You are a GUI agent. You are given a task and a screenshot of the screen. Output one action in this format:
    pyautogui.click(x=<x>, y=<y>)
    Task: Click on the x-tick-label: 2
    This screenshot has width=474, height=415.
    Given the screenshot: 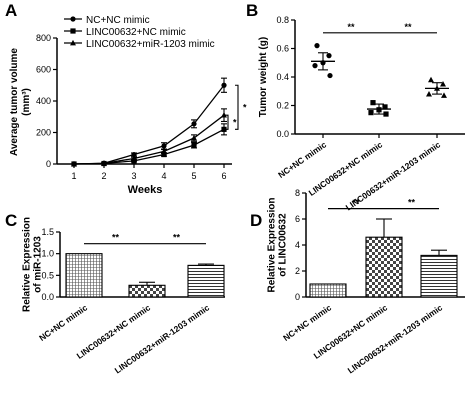 What is the action you would take?
    pyautogui.click(x=103, y=176)
    